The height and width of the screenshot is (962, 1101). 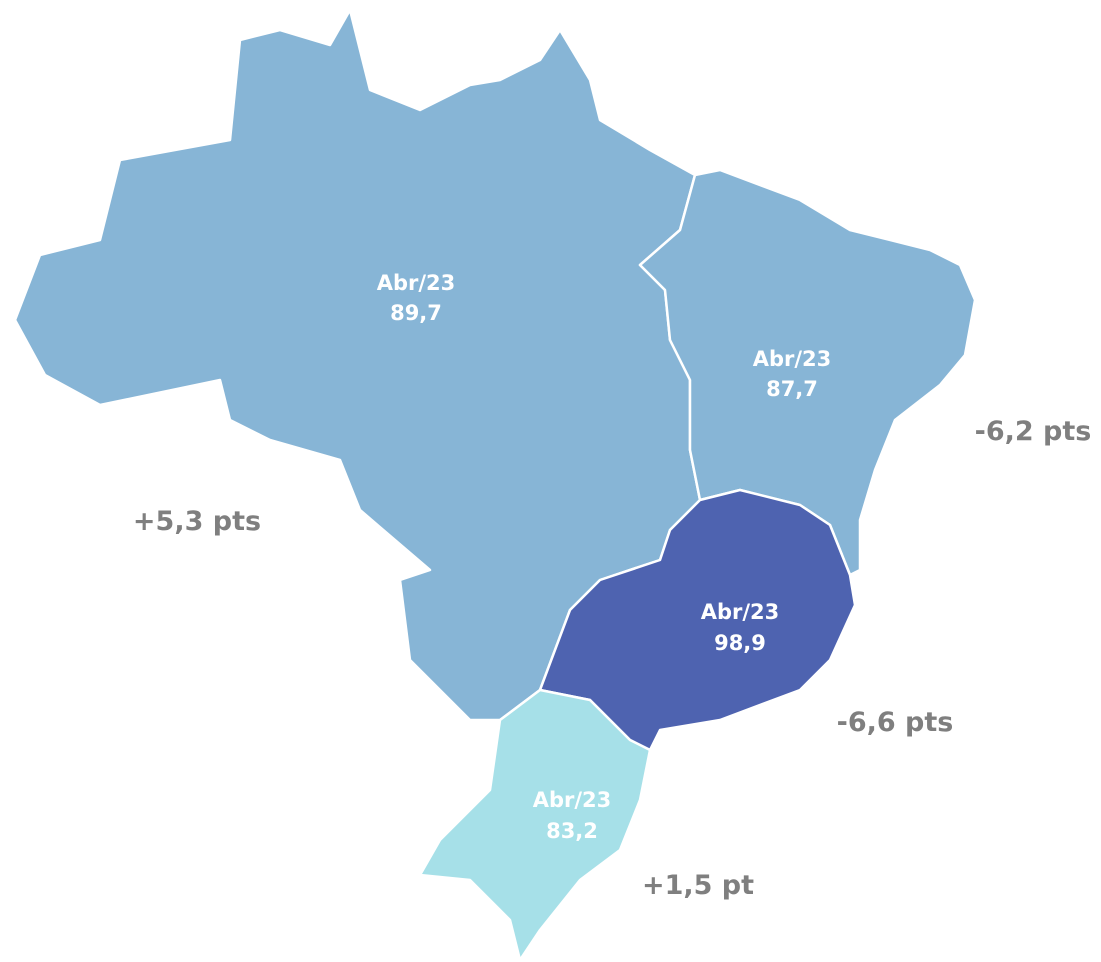 I want to click on region-south, so click(x=535, y=825).